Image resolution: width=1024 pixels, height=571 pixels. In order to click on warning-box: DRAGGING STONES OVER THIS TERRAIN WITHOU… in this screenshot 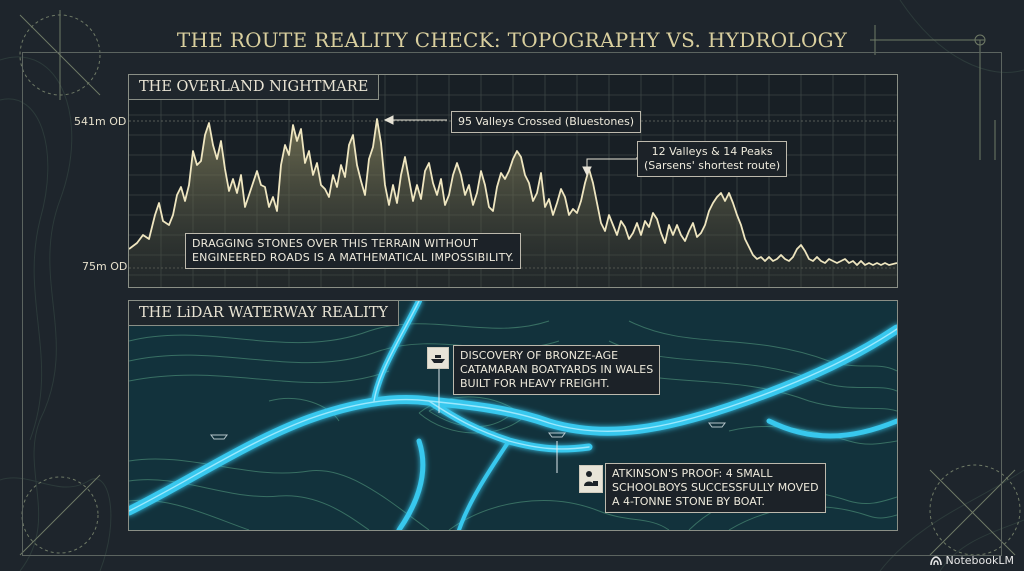, I will do `click(353, 251)`.